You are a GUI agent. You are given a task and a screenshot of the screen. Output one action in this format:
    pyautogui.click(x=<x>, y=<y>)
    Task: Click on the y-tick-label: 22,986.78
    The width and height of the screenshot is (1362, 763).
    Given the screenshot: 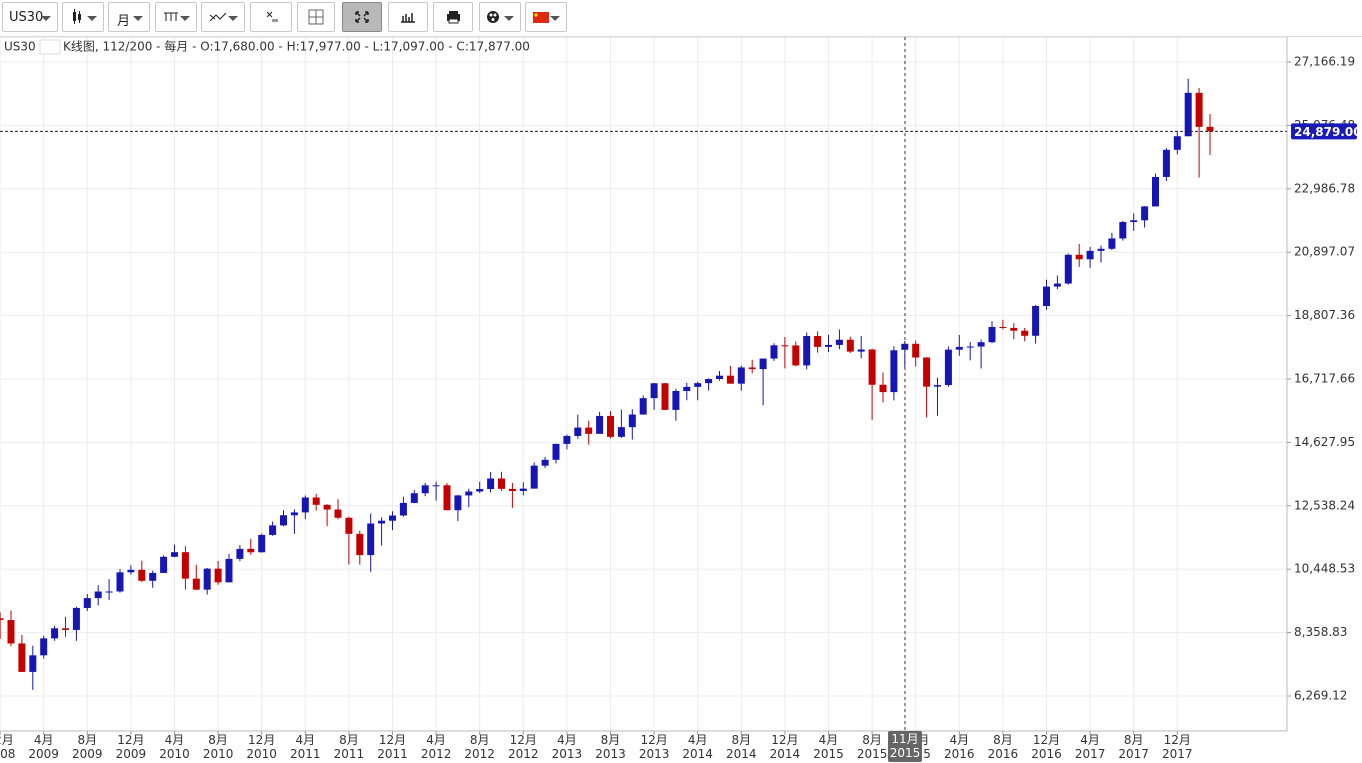 What is the action you would take?
    pyautogui.click(x=1324, y=188)
    